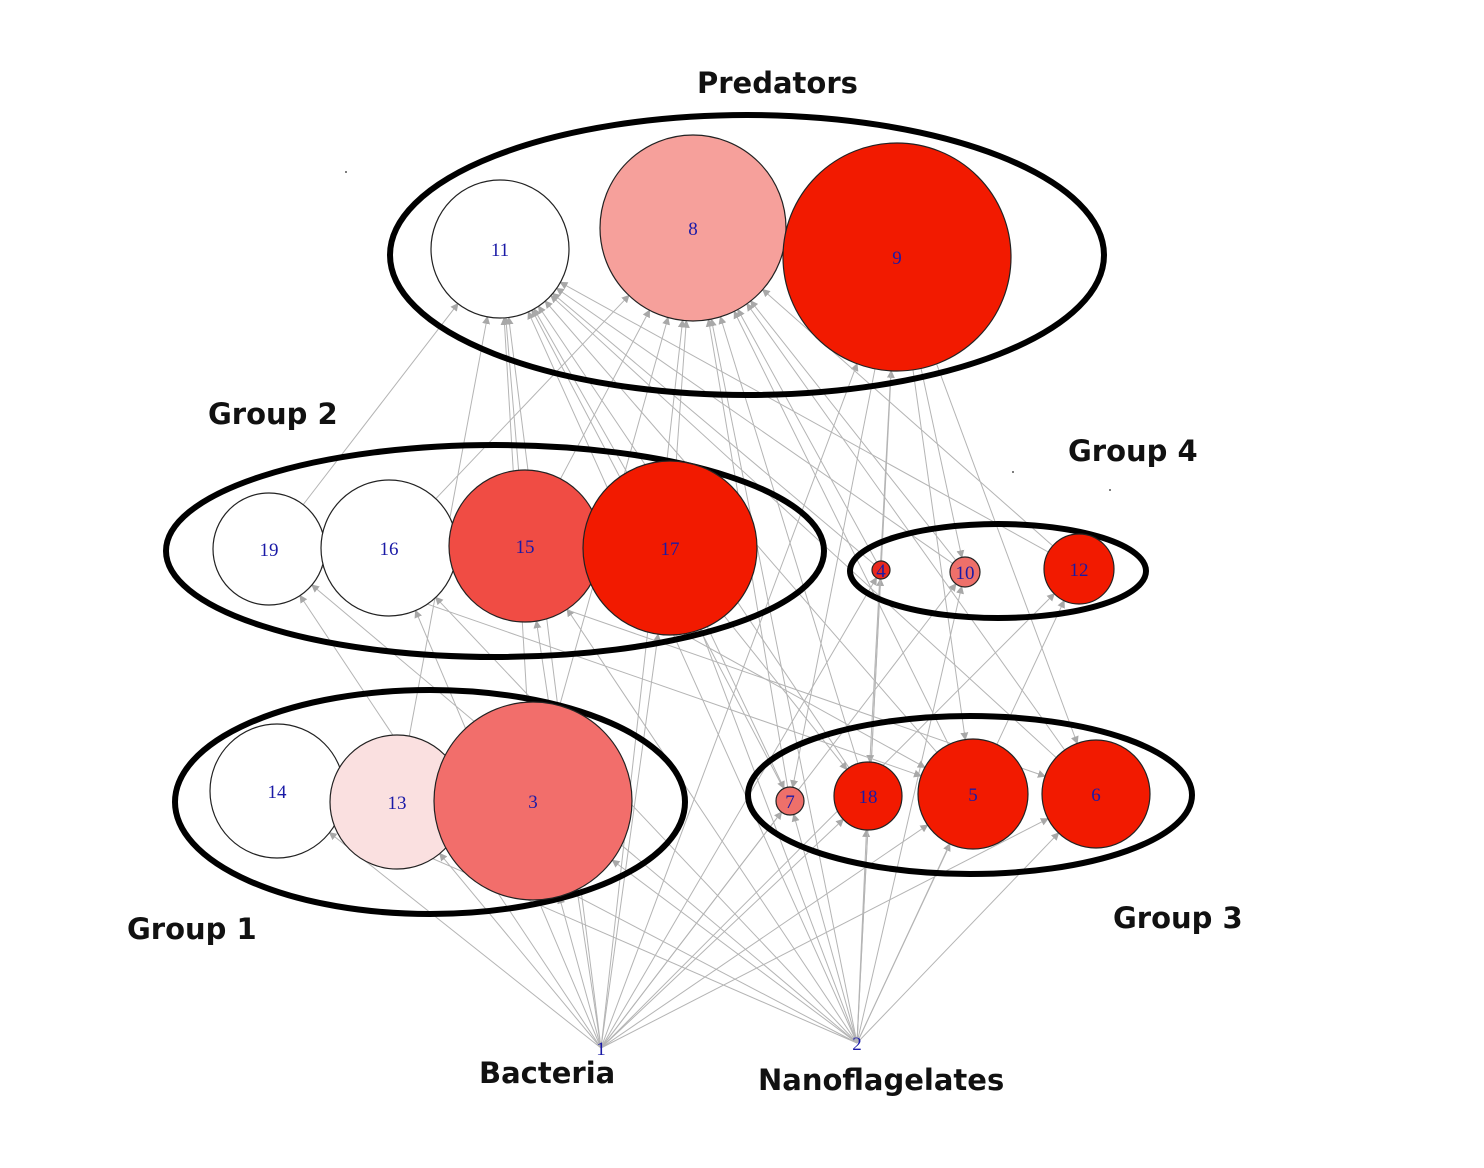 The image size is (1484, 1168). I want to click on node-label-15: 15, so click(525, 547).